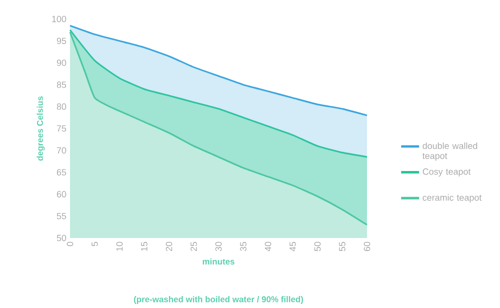 Image resolution: width=500 pixels, height=308 pixels. What do you see at coordinates (119, 246) in the screenshot?
I see `x-tick-label: 10` at bounding box center [119, 246].